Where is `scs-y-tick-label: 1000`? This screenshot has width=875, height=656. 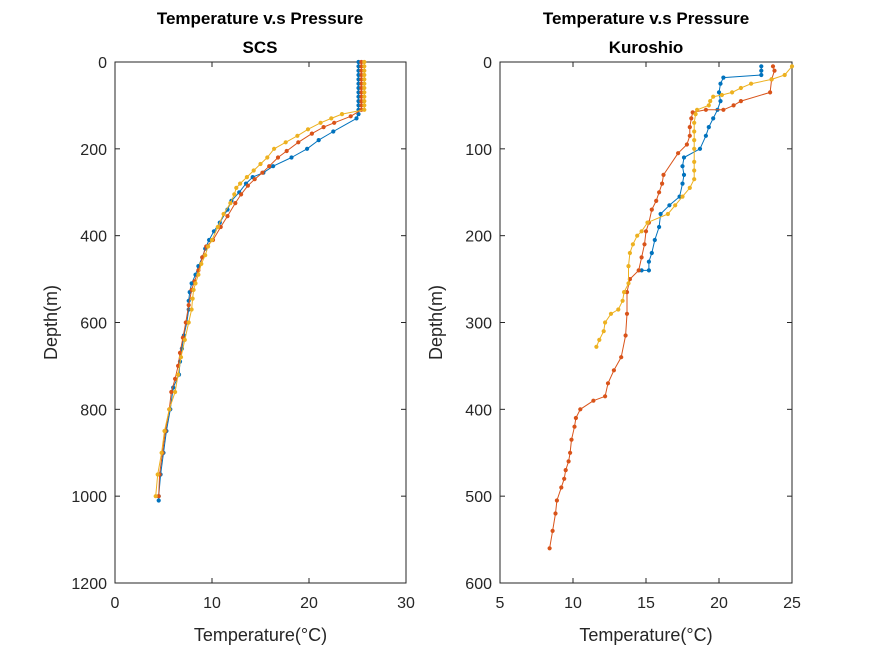 scs-y-tick-label: 1000 is located at coordinates (89, 497).